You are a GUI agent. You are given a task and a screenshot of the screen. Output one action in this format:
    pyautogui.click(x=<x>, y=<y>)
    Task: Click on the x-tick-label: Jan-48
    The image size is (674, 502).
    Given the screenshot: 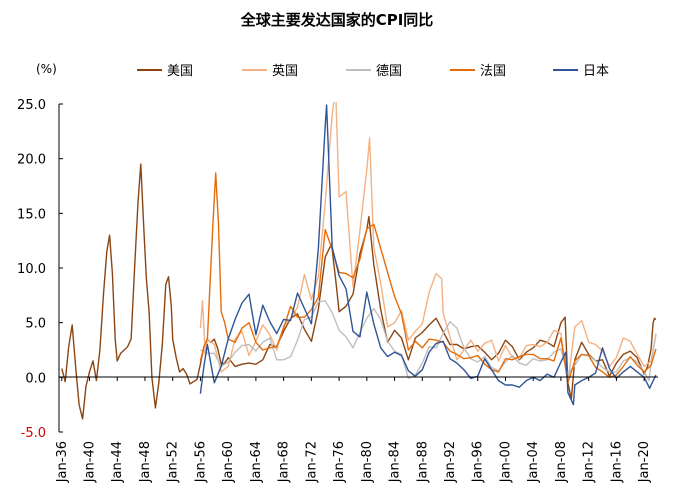 What is the action you would take?
    pyautogui.click(x=145, y=462)
    